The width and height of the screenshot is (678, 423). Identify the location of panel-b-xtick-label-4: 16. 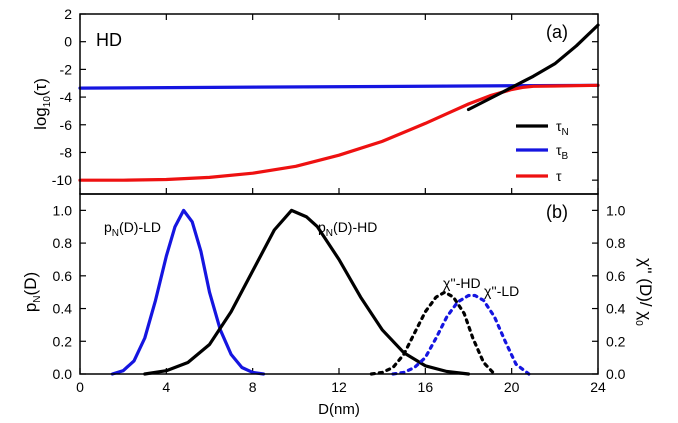
(426, 387).